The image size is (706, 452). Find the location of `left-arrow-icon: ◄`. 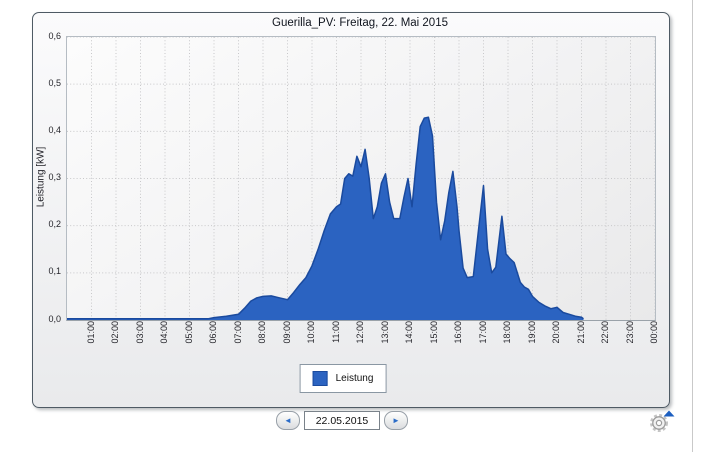

left-arrow-icon: ◄ is located at coordinates (288, 420).